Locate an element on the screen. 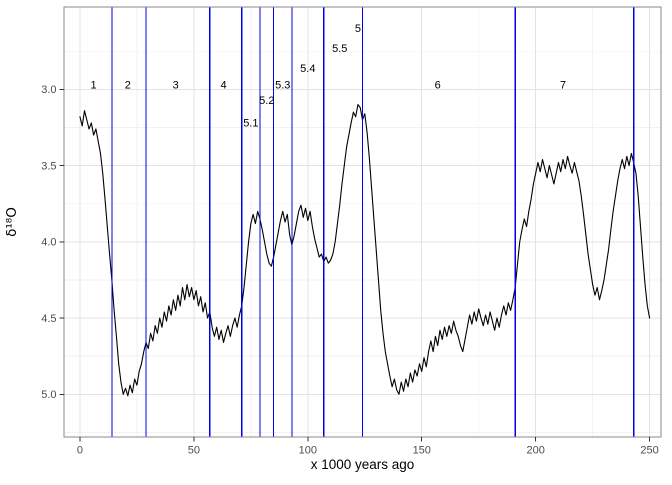  x-tick-label: 100 is located at coordinates (308, 451).